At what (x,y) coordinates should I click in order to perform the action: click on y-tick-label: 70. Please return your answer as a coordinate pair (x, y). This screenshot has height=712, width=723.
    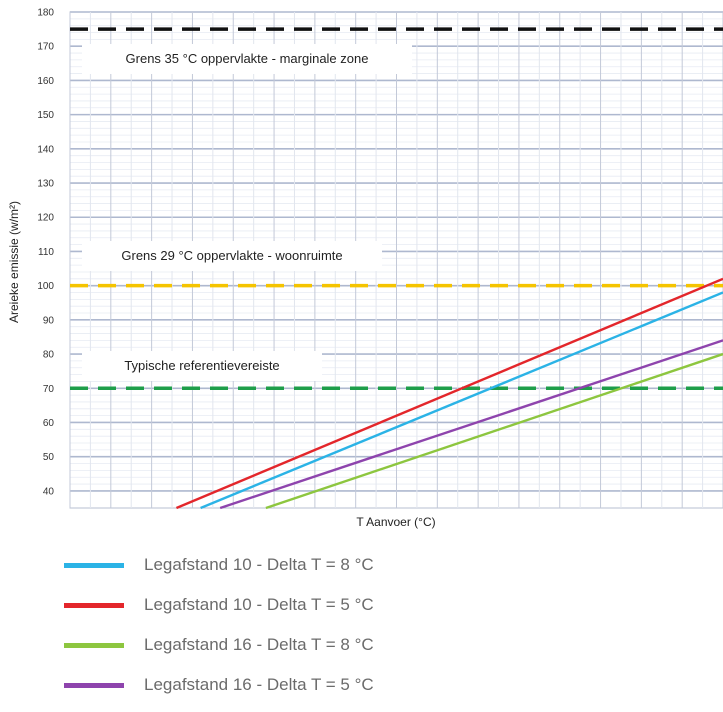
    Looking at the image, I should click on (49, 389).